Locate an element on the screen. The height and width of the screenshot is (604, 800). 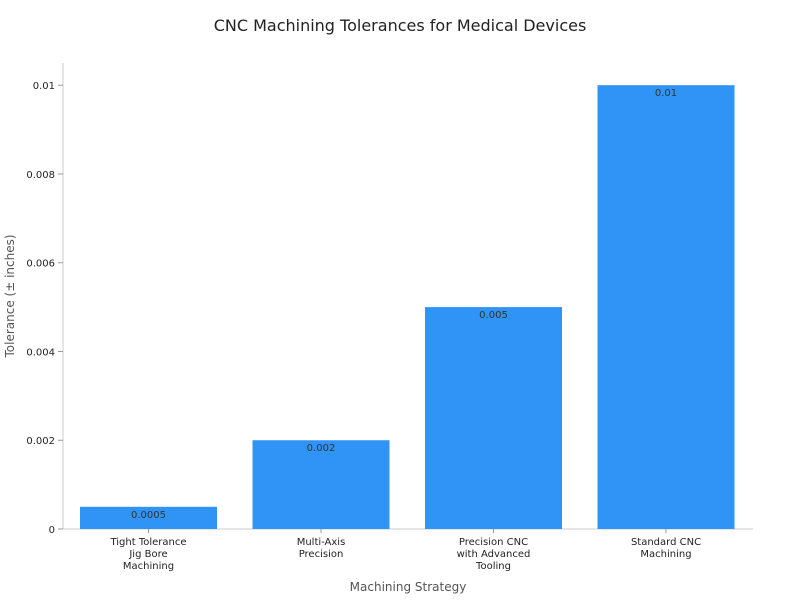
bar-data-label: 0.01 is located at coordinates (666, 93).